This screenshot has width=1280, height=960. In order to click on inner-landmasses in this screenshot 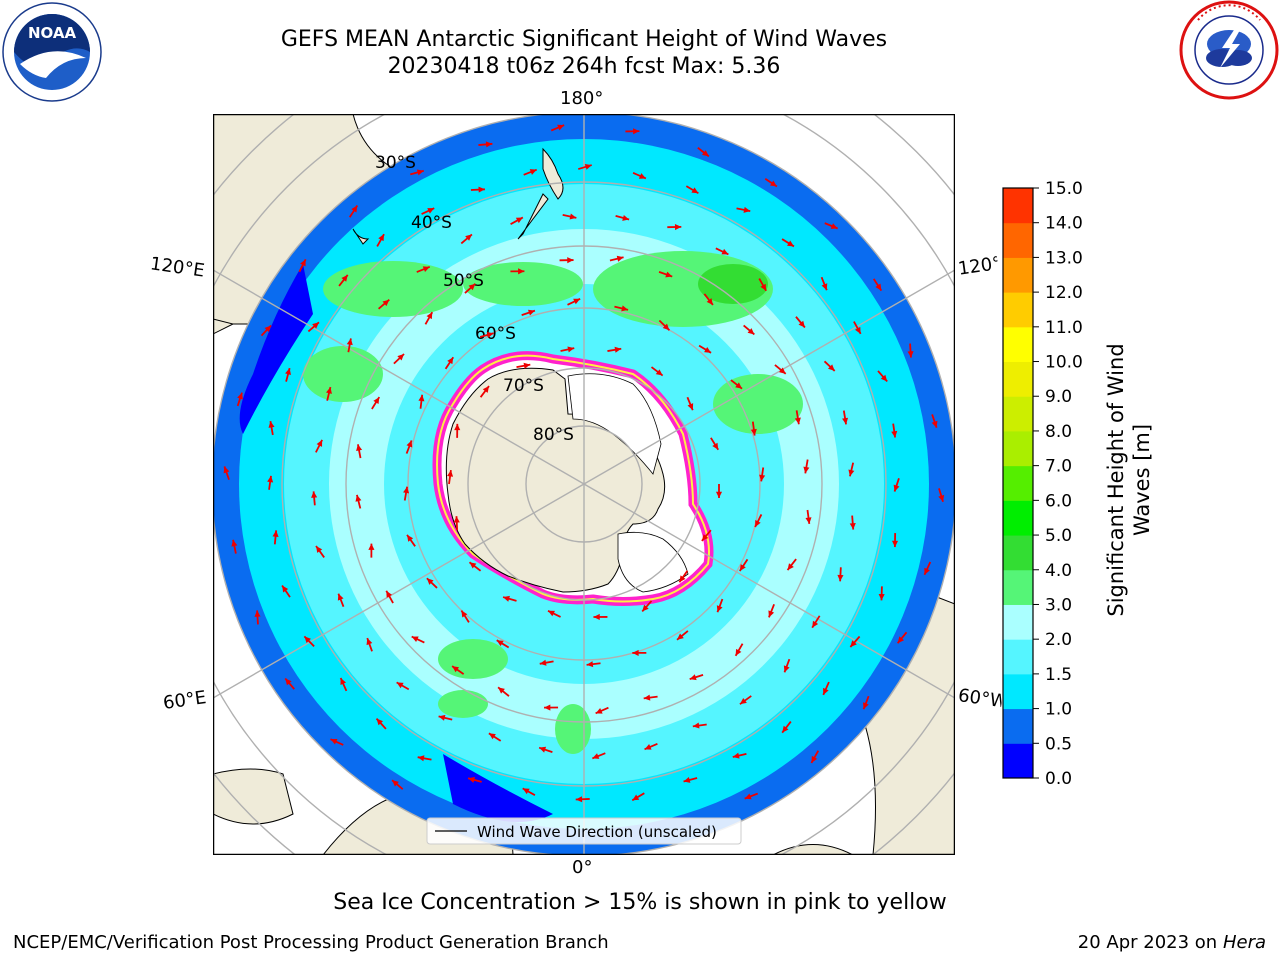, I will do `click(458, 196)`.